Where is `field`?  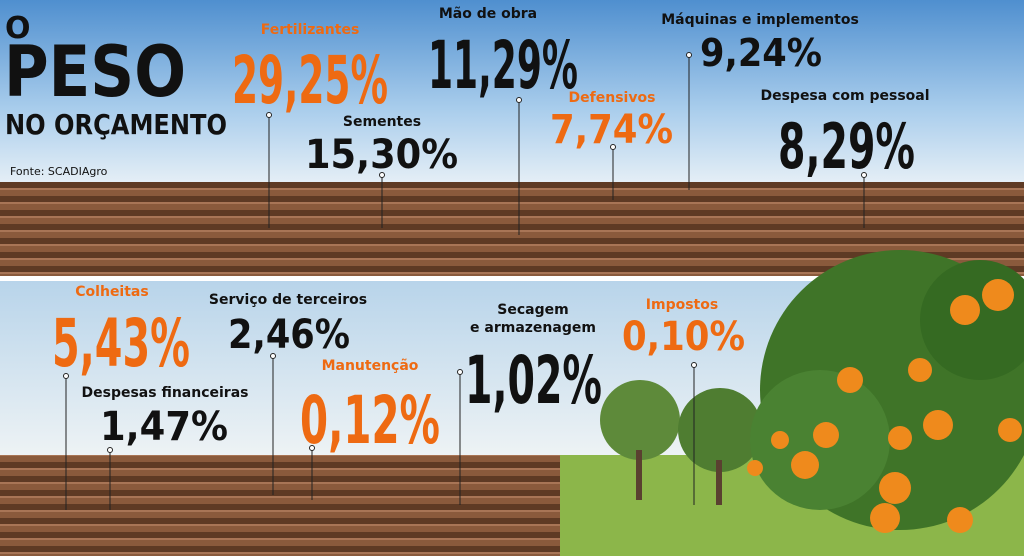
field is located at coordinates (310, 505).